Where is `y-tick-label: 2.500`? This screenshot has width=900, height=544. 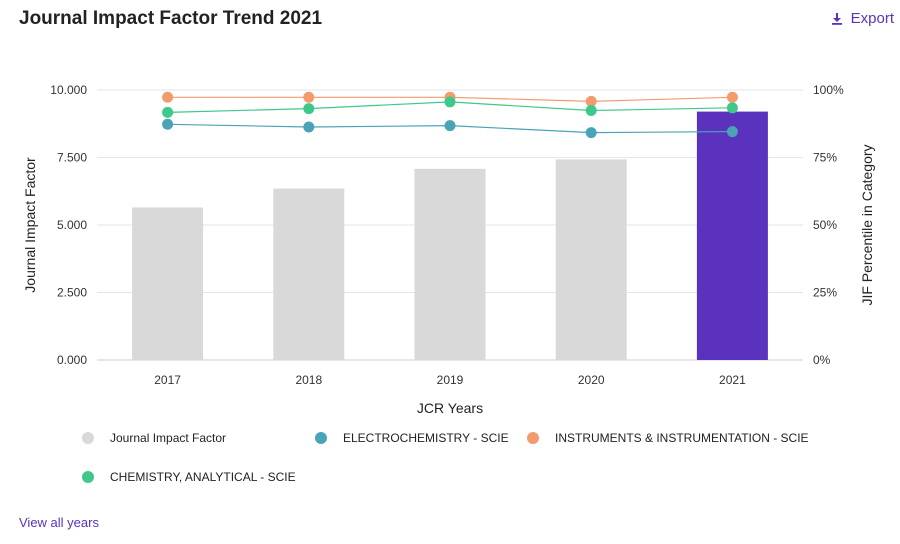 y-tick-label: 2.500 is located at coordinates (72, 293).